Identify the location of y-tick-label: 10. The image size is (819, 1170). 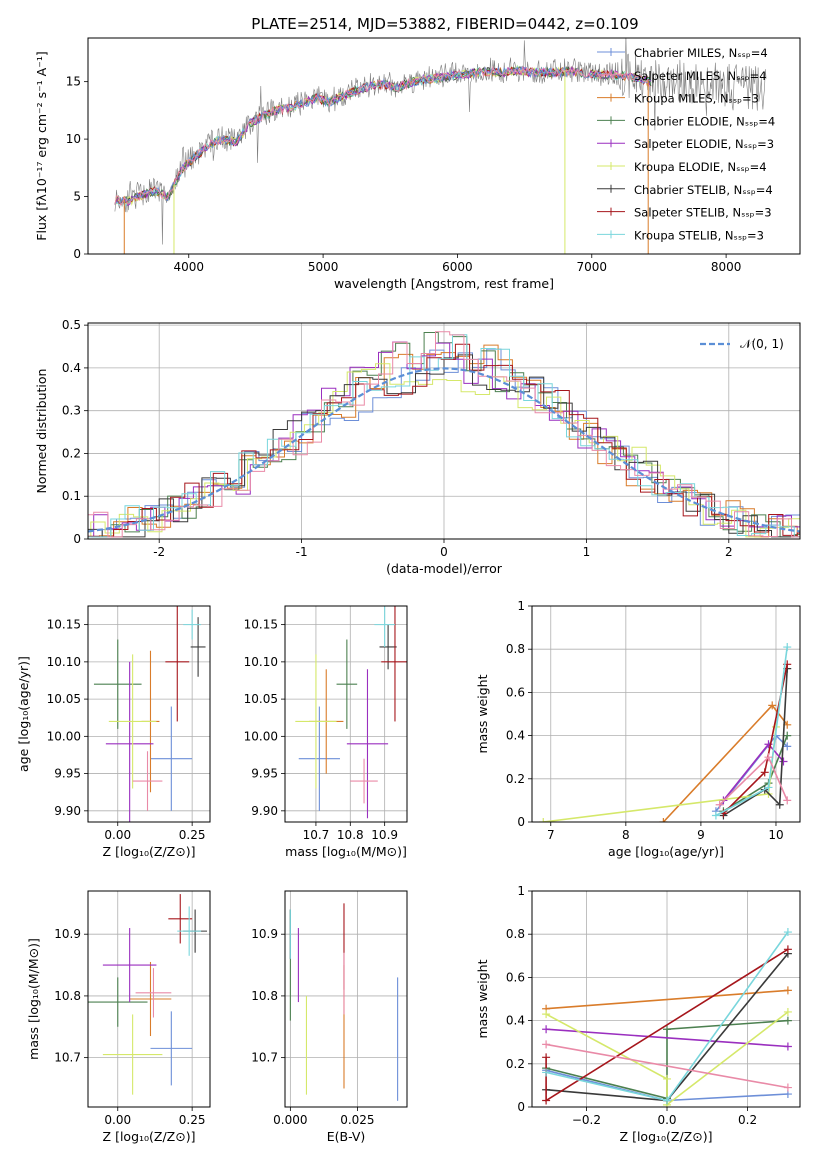
(73, 139).